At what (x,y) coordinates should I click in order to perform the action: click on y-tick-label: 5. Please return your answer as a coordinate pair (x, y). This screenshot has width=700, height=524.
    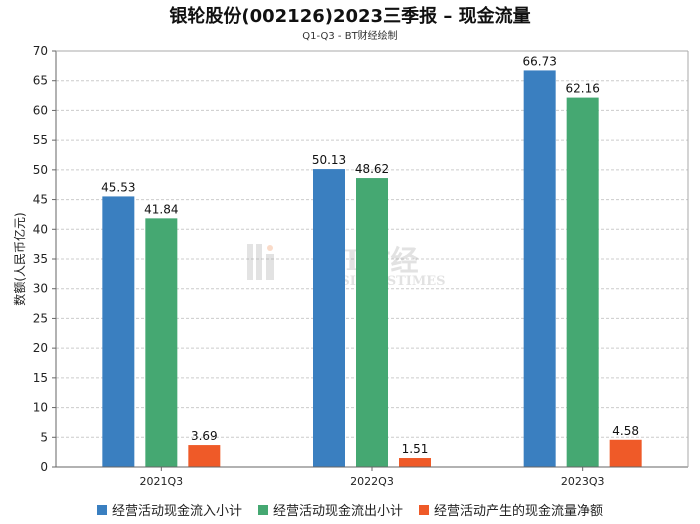
    Looking at the image, I should click on (44, 437).